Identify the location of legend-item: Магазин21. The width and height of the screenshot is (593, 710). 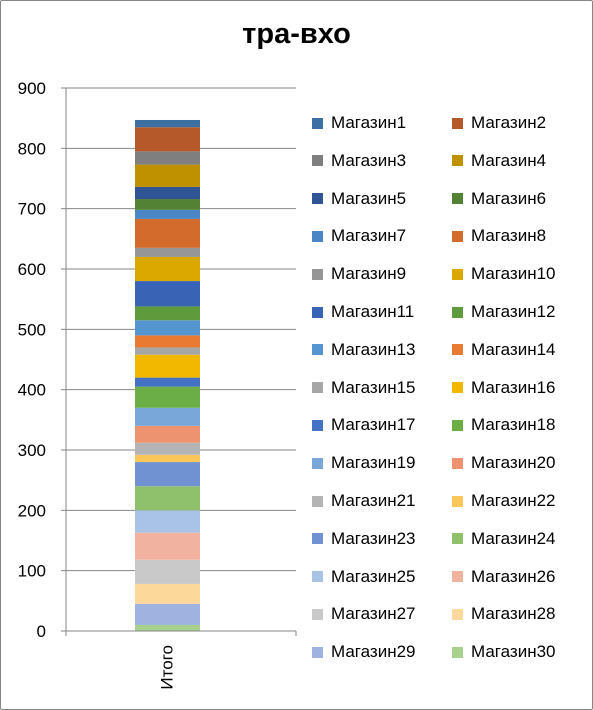
(364, 501).